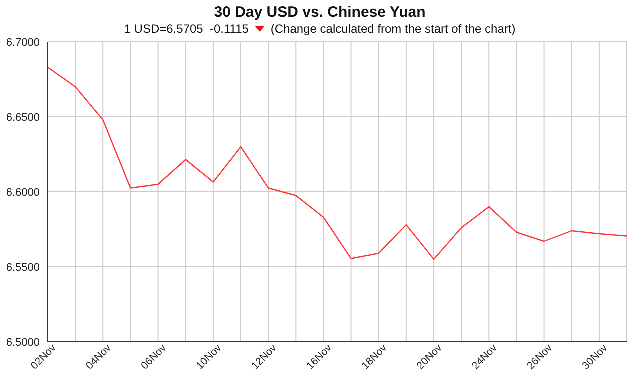  Describe the element at coordinates (393, 29) in the screenshot. I see `text: (Change calculated from the start of the chart)` at that location.